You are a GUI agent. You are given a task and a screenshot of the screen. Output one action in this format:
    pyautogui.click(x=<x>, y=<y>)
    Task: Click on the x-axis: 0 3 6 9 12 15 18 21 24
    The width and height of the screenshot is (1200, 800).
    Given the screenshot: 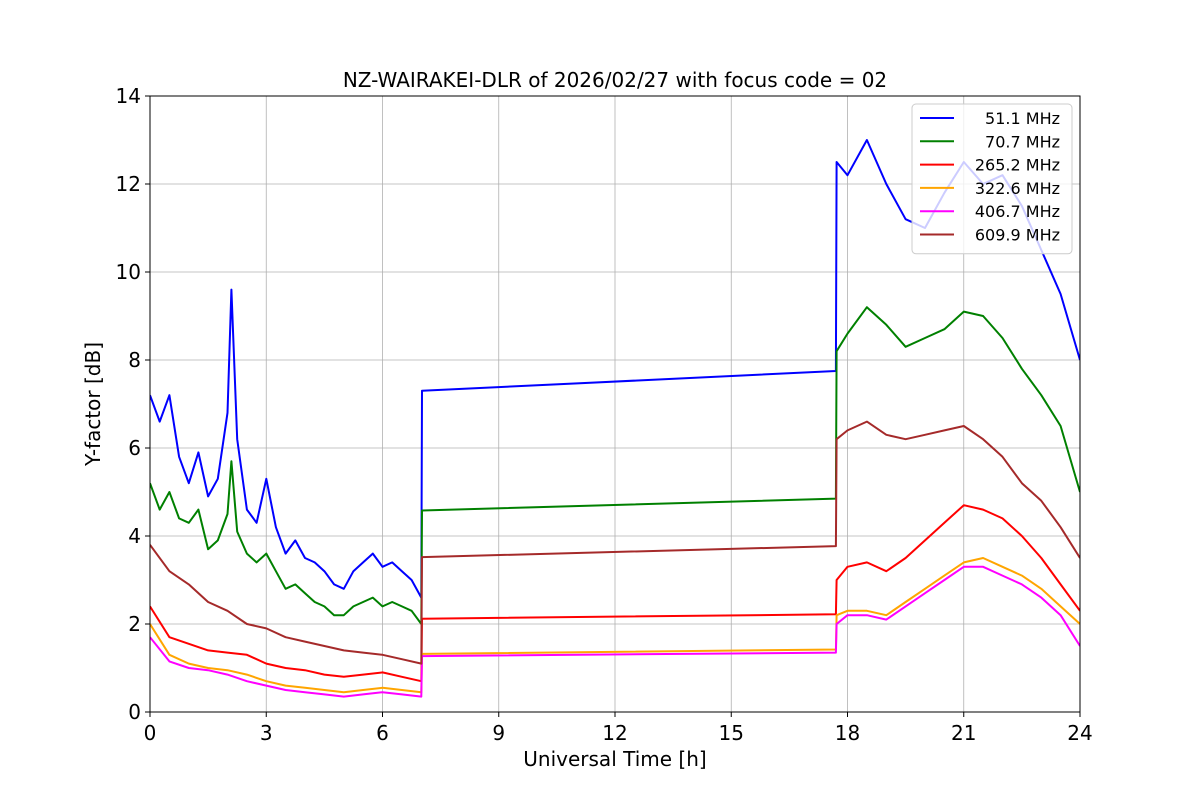 What is the action you would take?
    pyautogui.click(x=618, y=728)
    